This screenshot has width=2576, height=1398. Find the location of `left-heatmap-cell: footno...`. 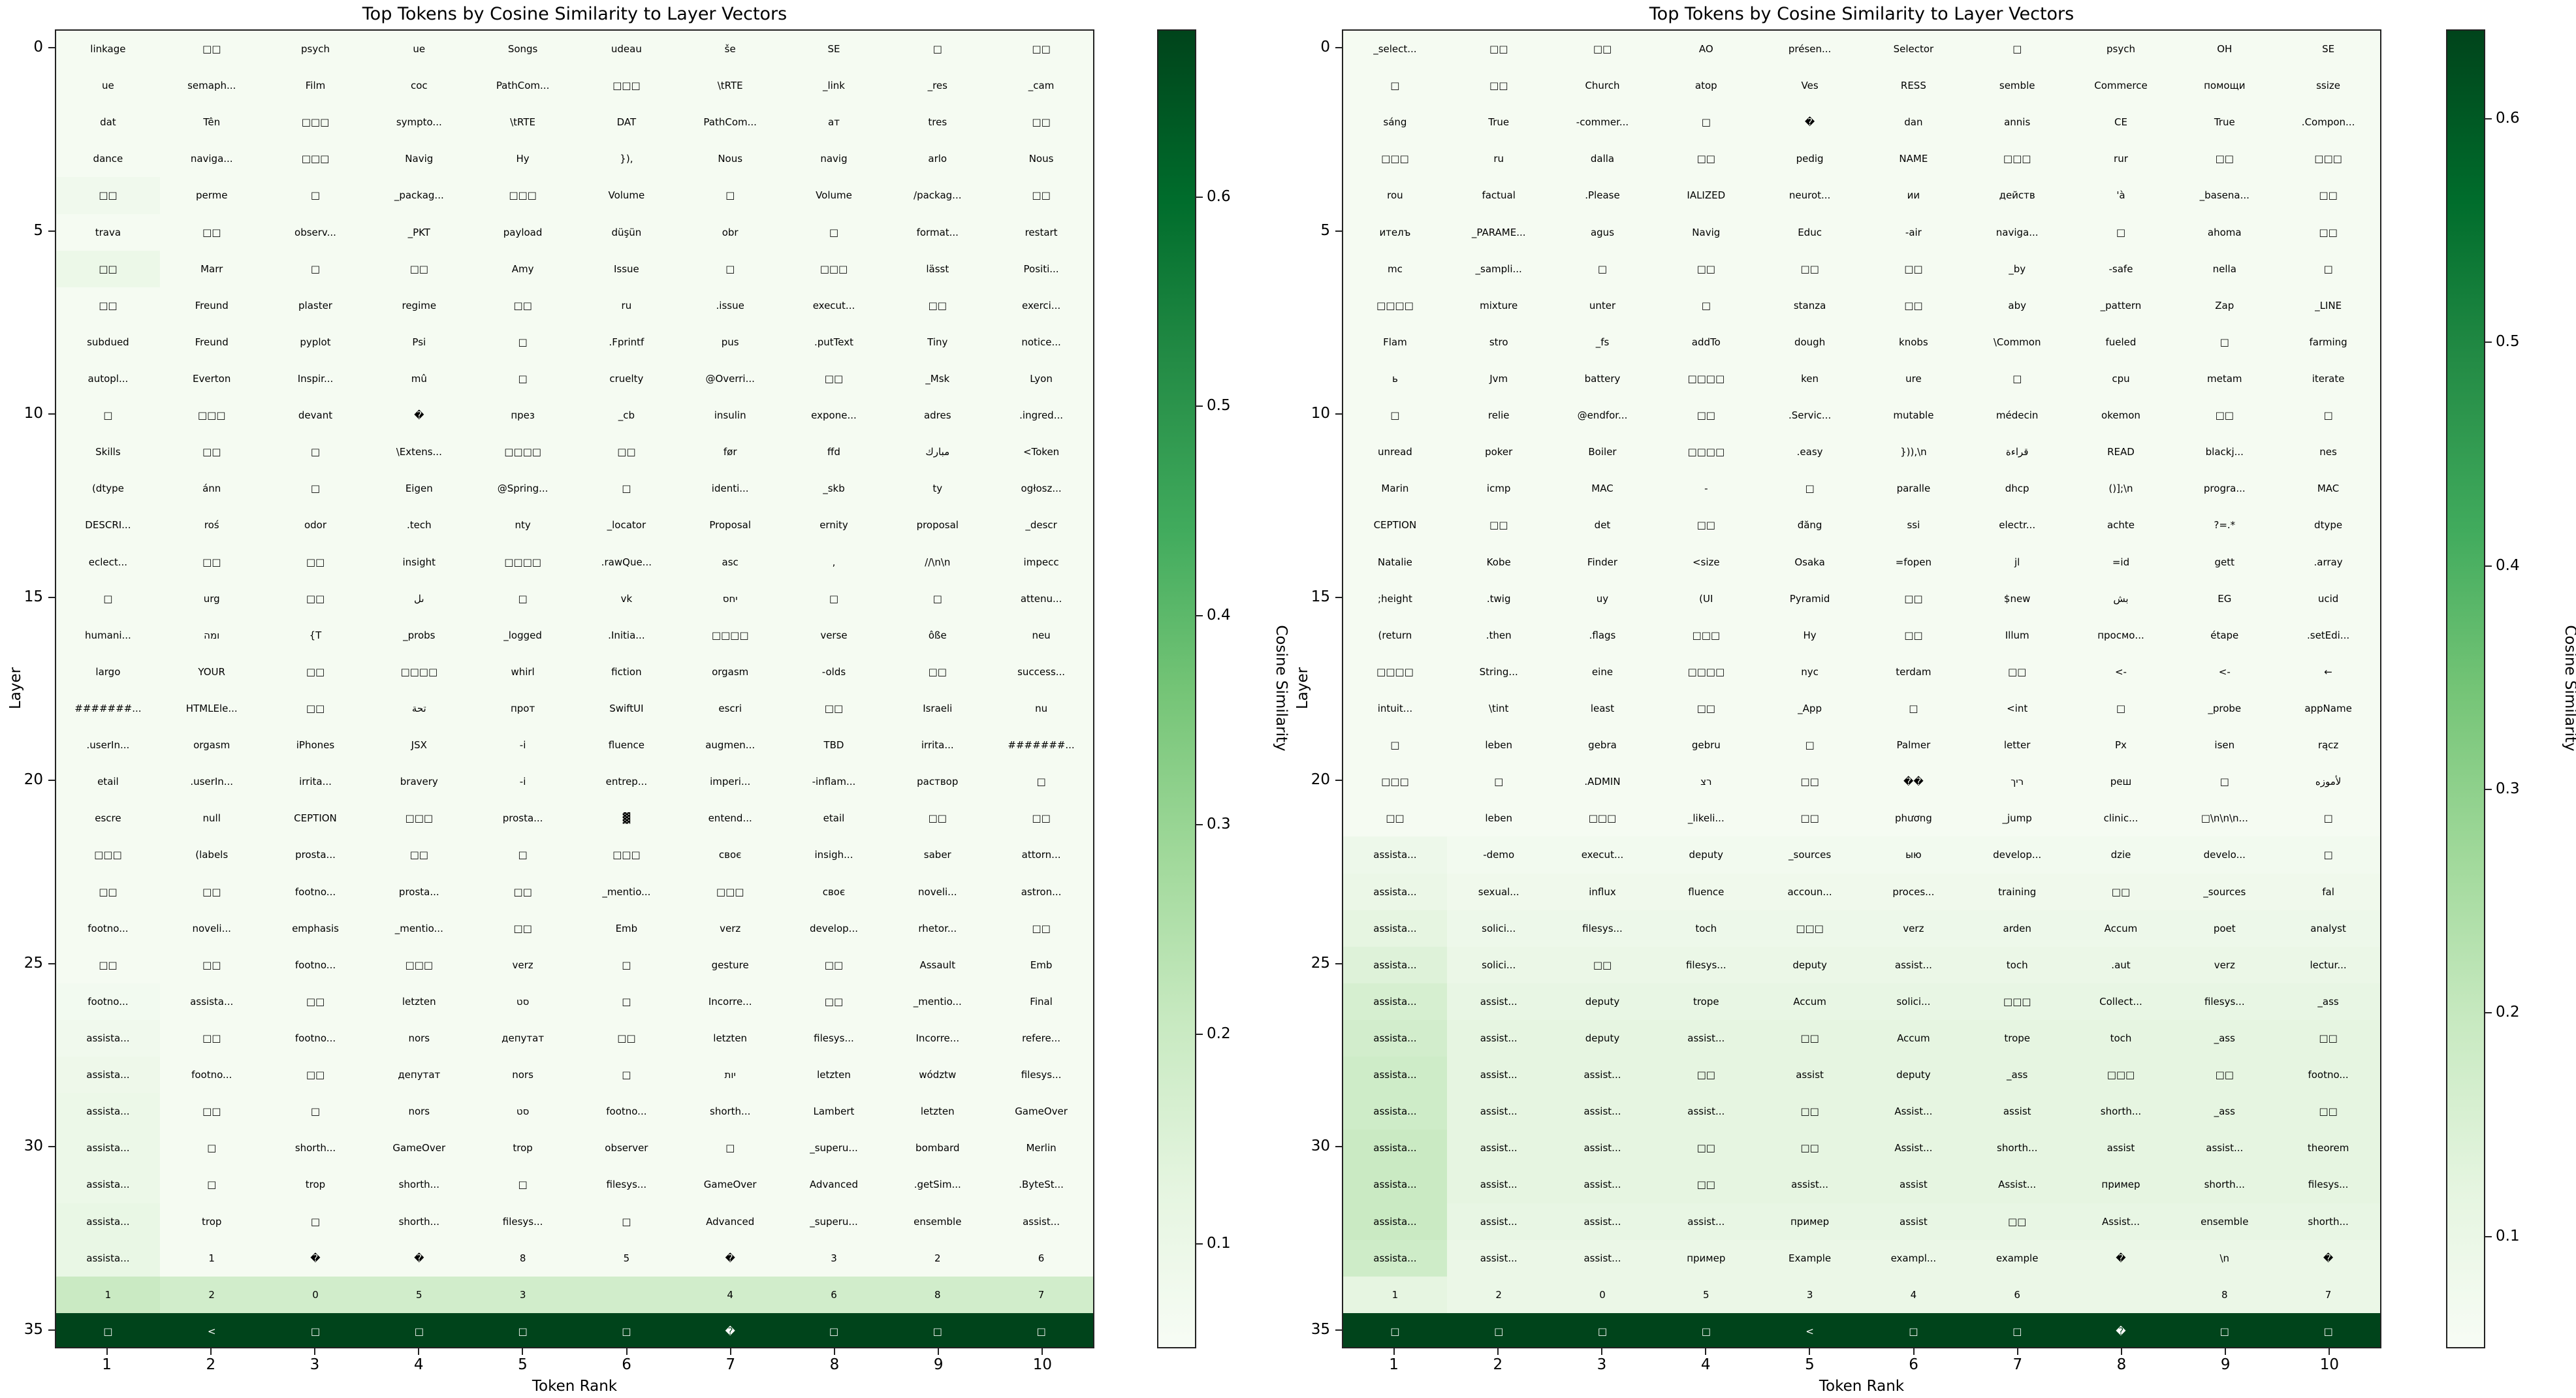

left-heatmap-cell: footno... is located at coordinates (108, 928).